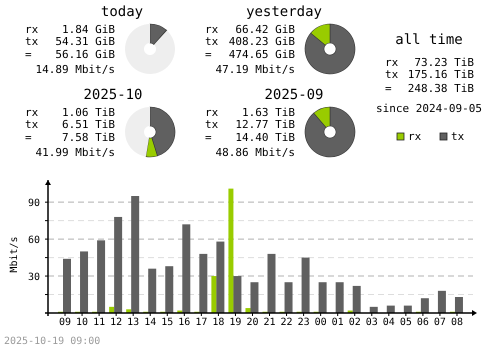 Image resolution: width=500 pixels, height=348 pixels. Describe the element at coordinates (294, 95) in the screenshot. I see `chart-title: 2025-09` at that location.